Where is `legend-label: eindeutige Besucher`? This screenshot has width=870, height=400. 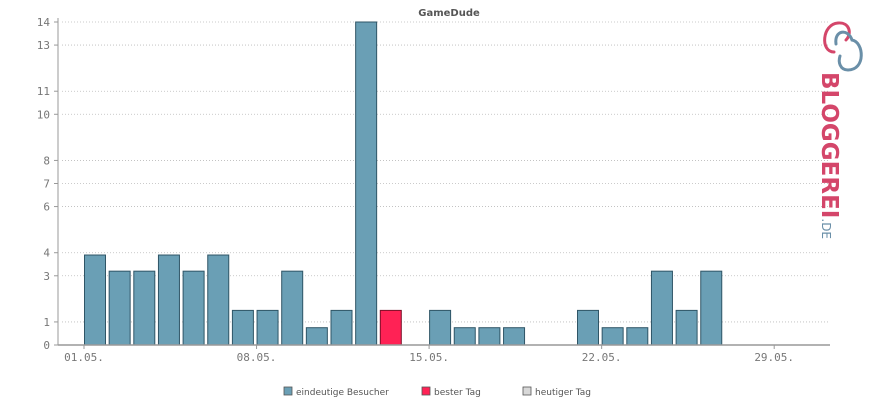
legend-label: eindeutige Besucher is located at coordinates (342, 393).